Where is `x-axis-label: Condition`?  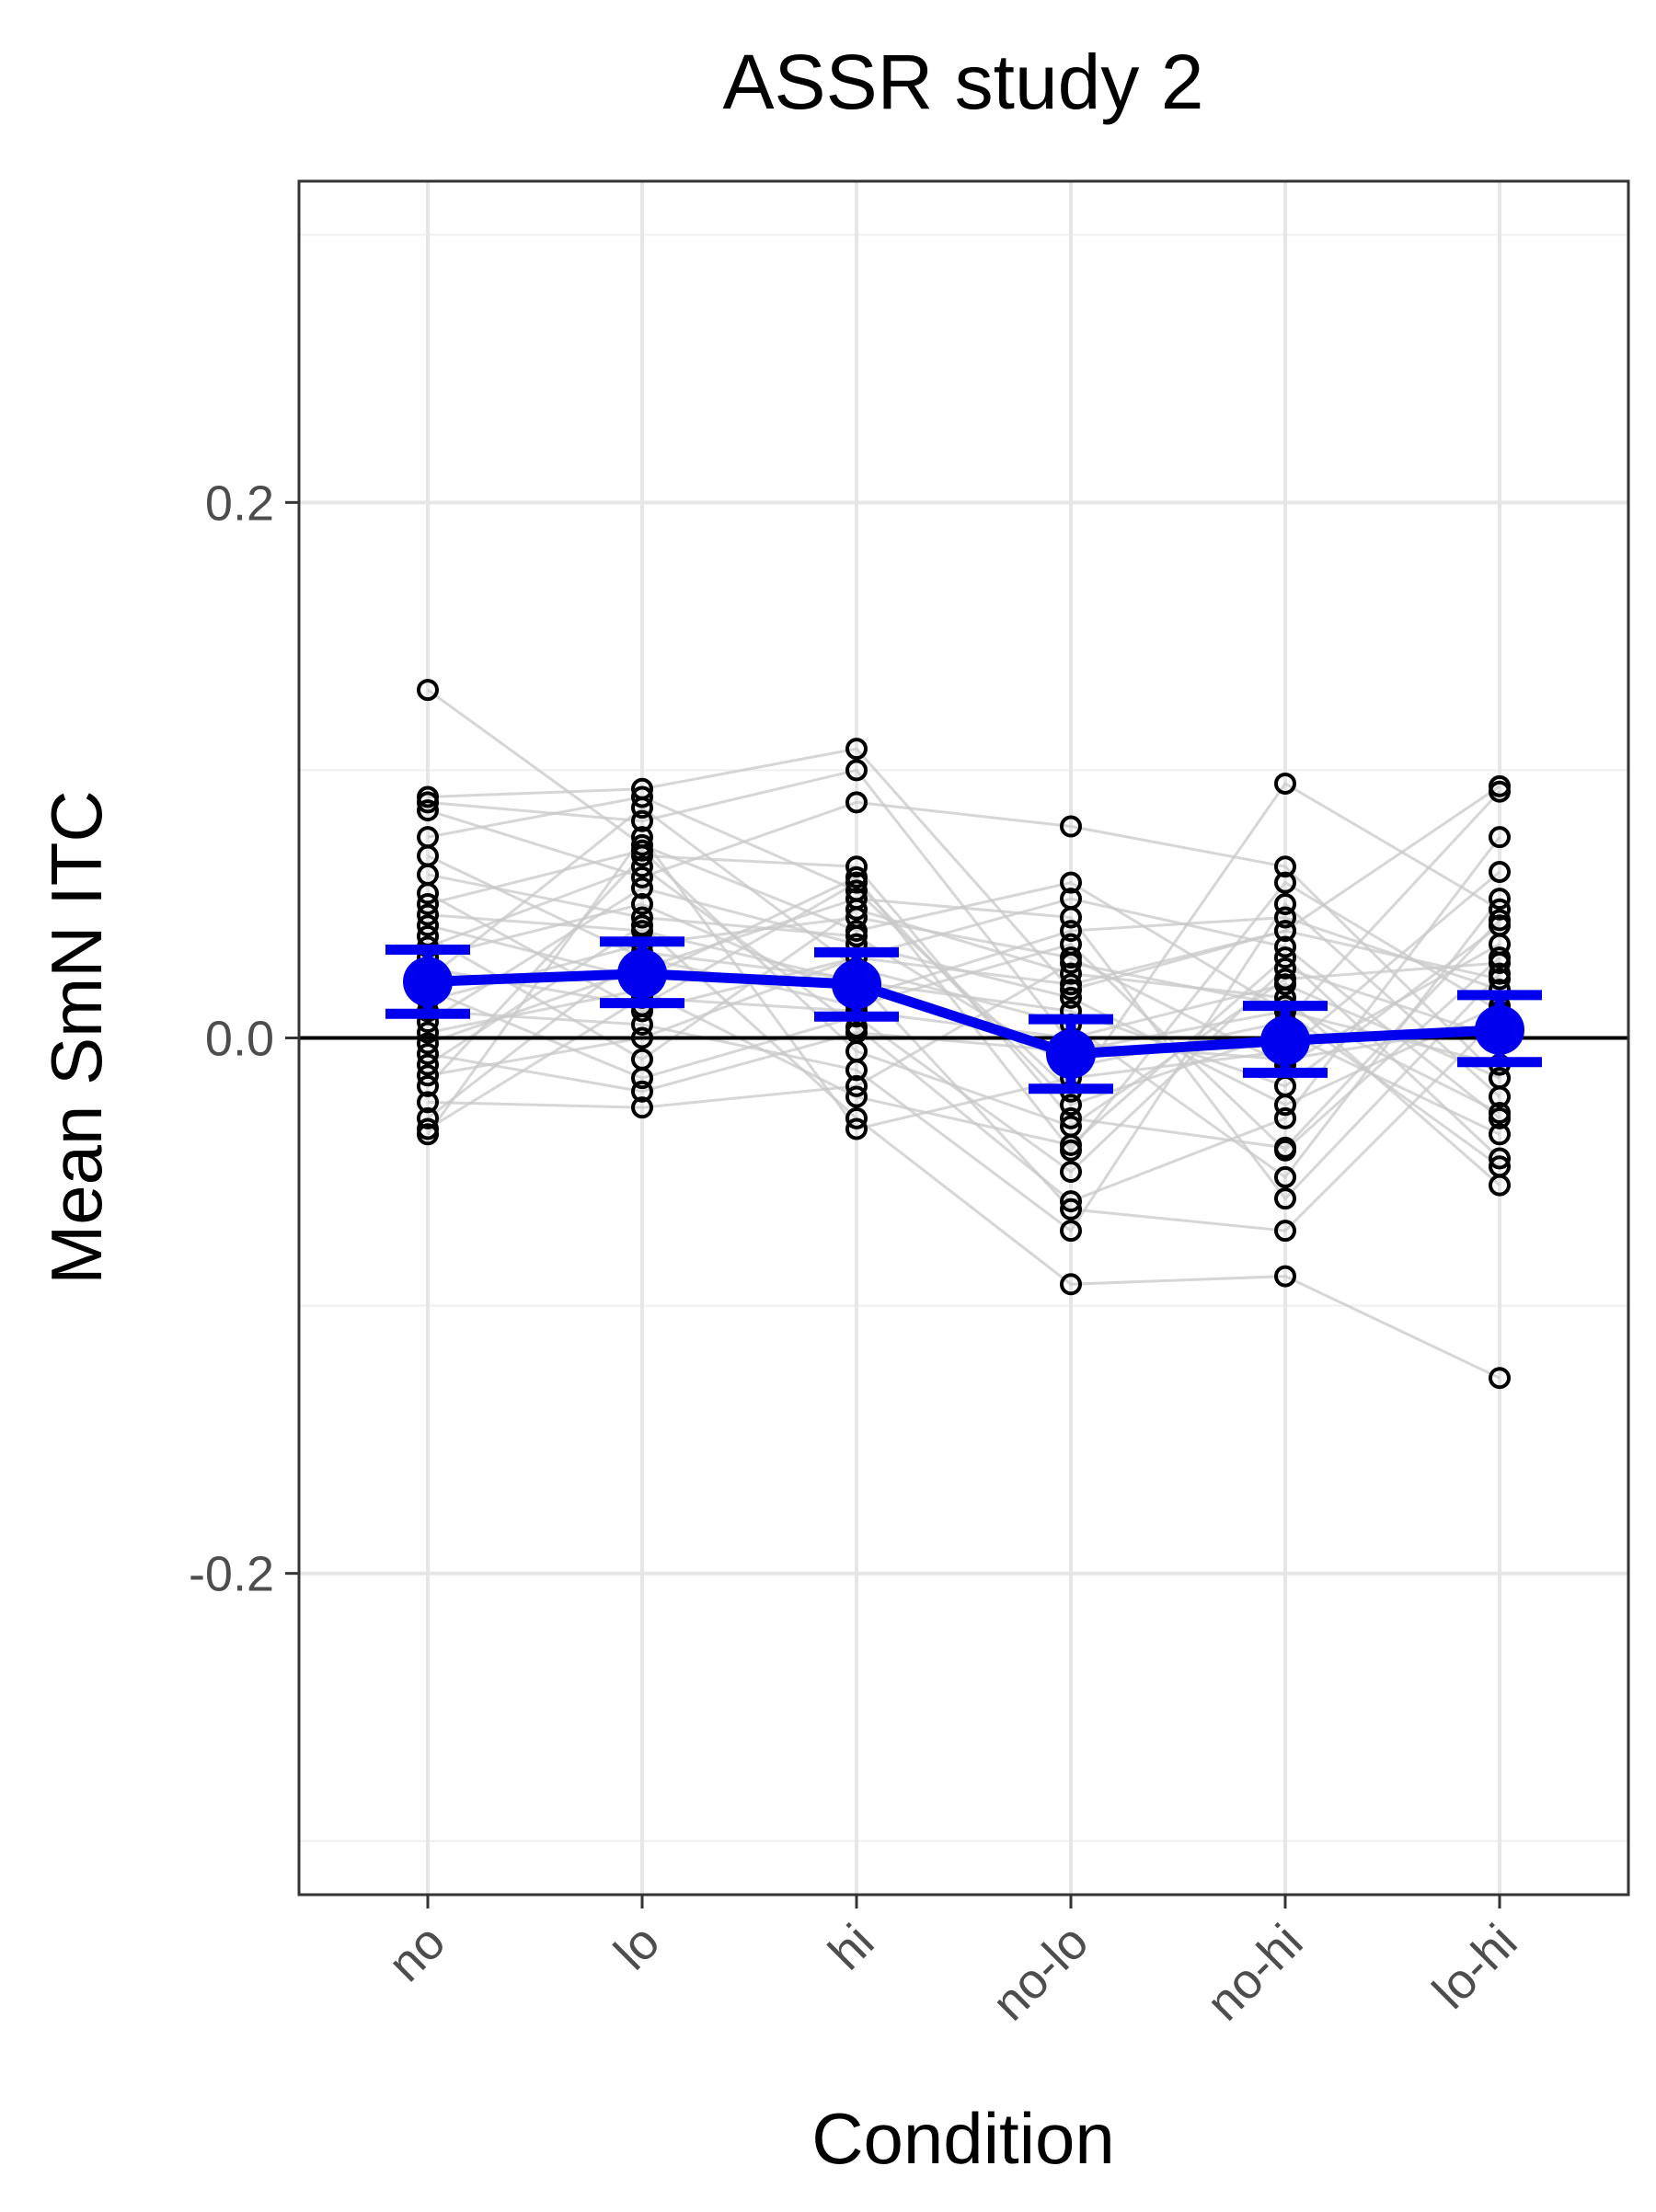 x-axis-label: Condition is located at coordinates (963, 2138).